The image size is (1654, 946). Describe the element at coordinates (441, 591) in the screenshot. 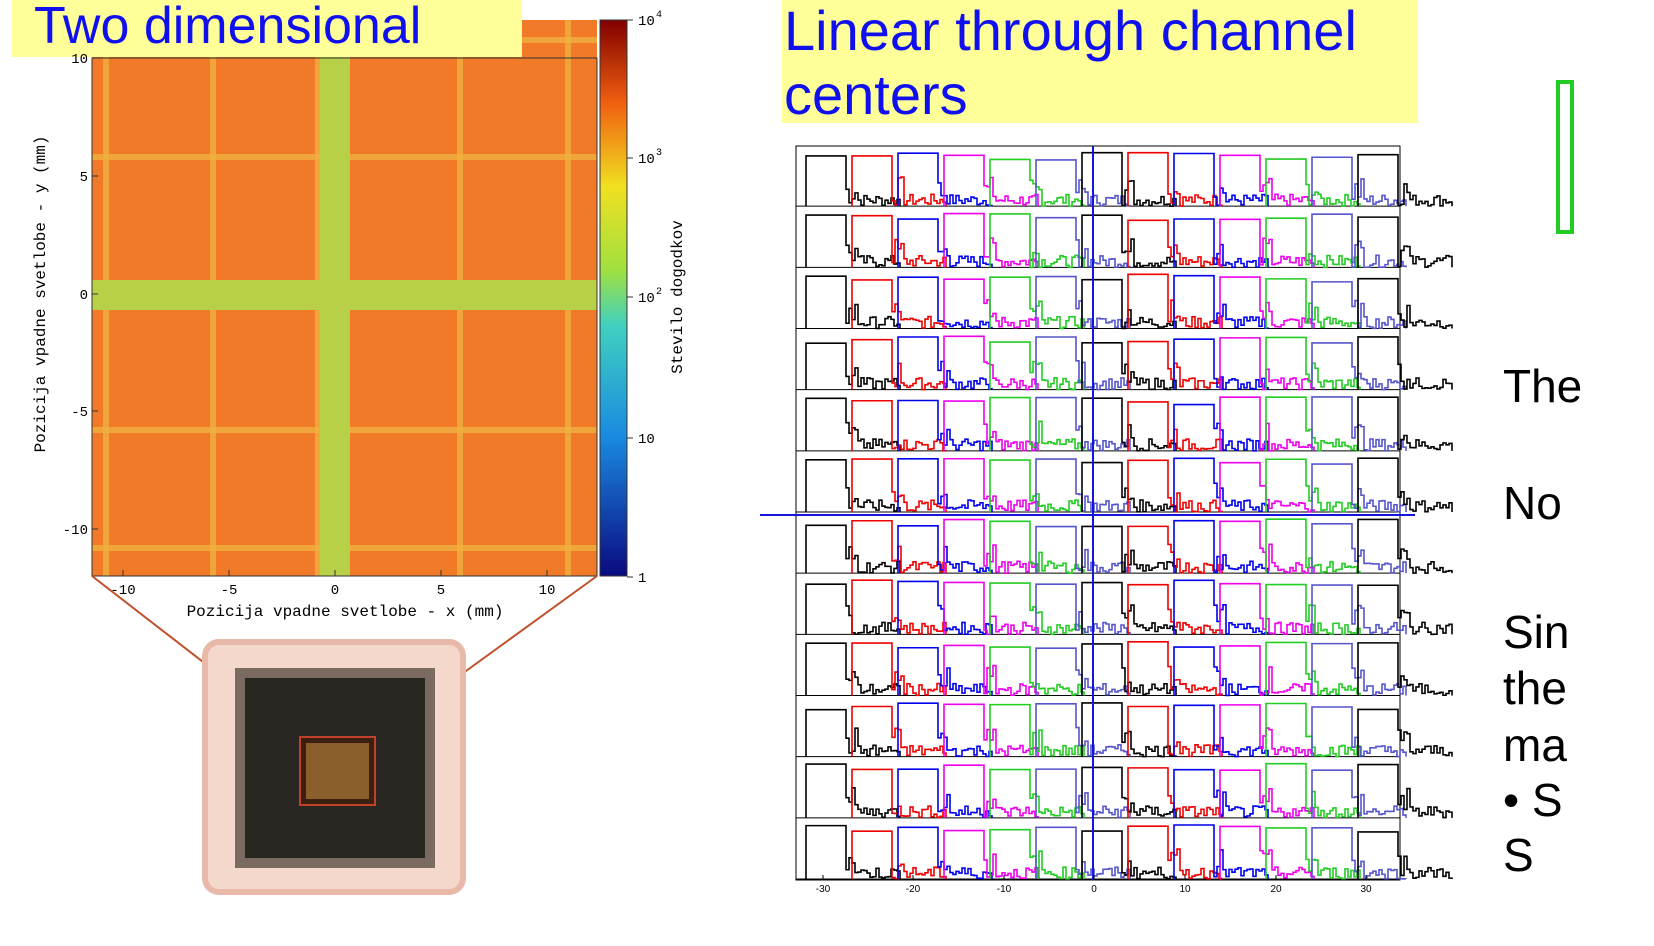

I see `x-tick-label: 5` at that location.